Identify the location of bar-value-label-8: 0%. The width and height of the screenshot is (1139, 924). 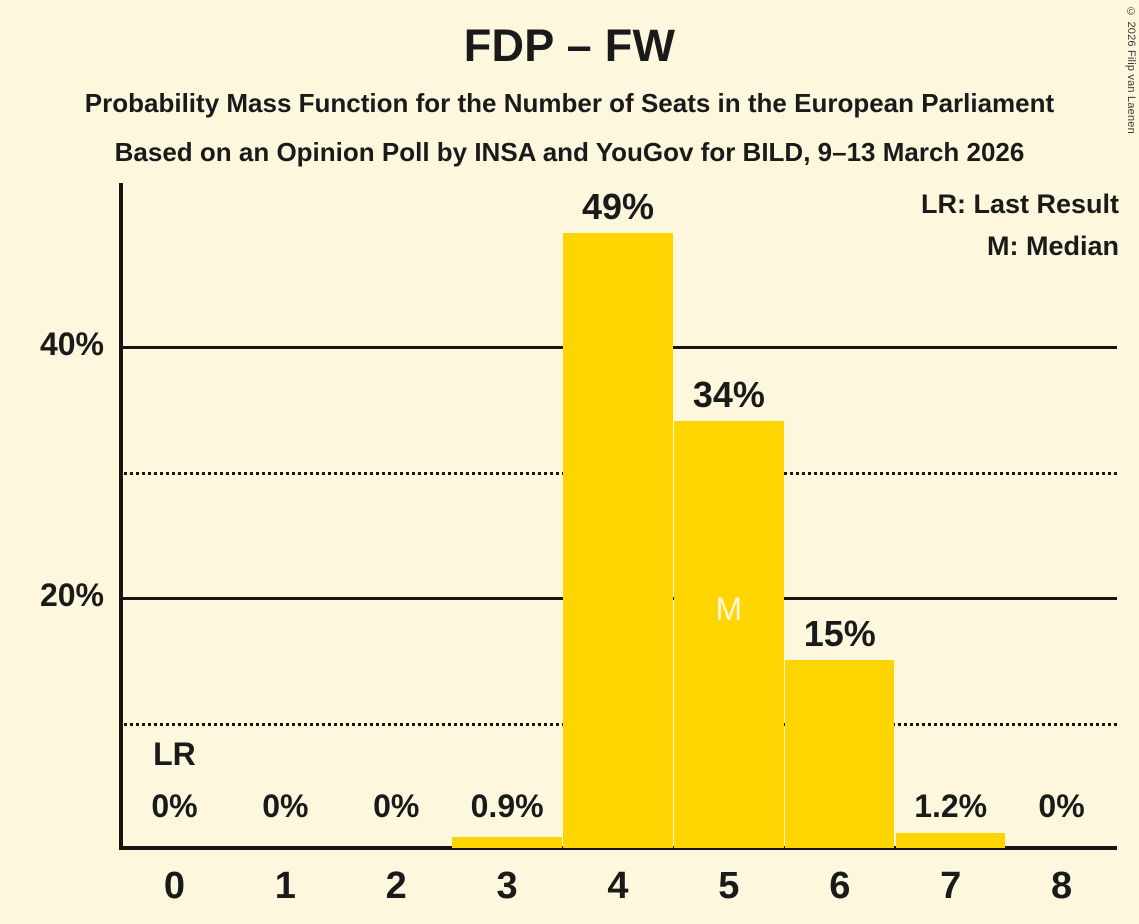
(1061, 806).